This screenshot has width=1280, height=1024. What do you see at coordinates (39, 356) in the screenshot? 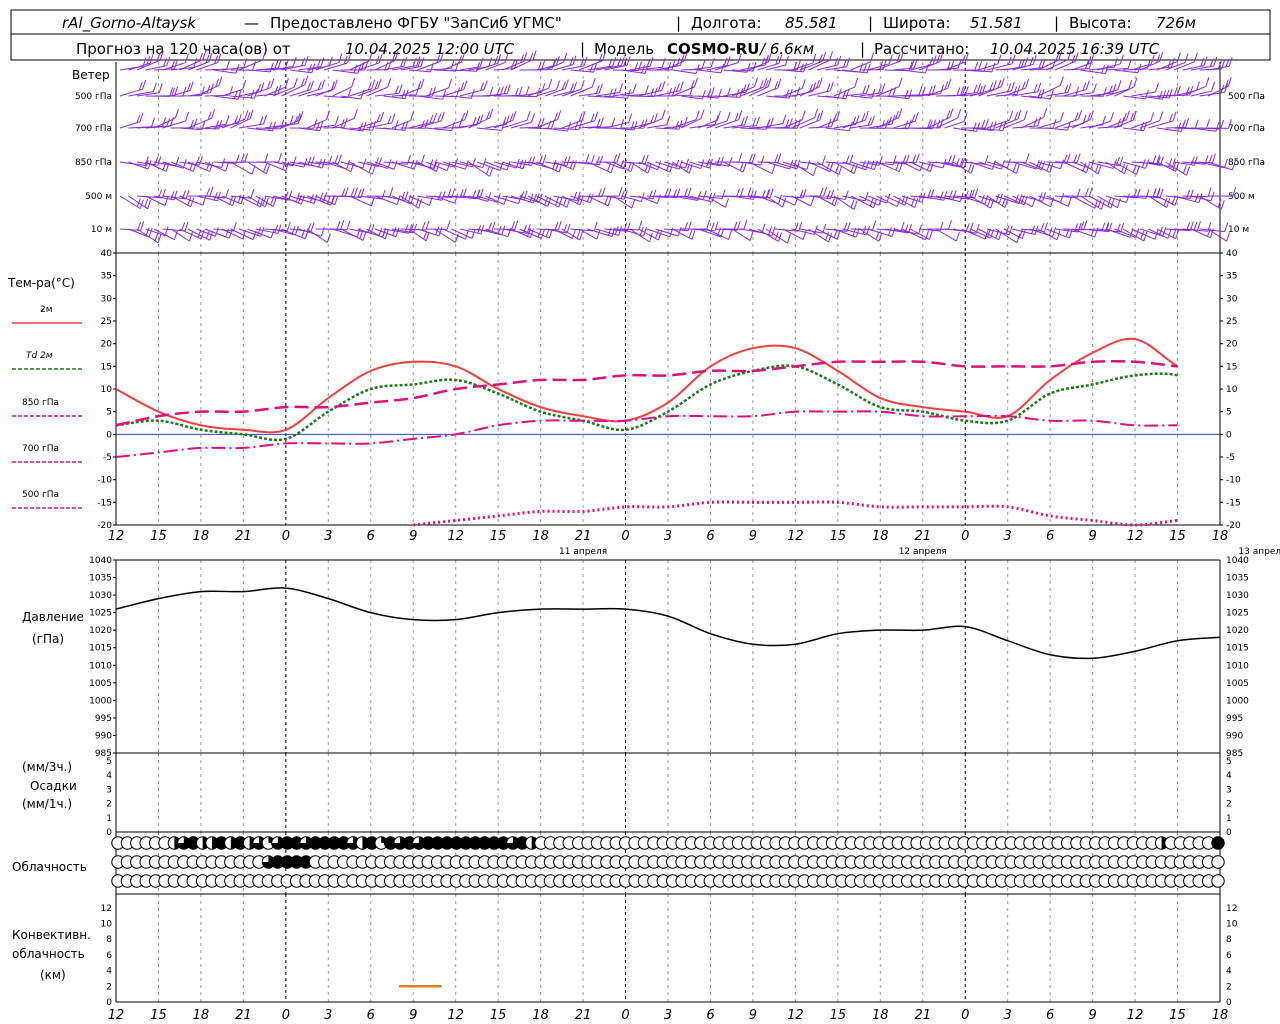
I see `legend-label-td2m: Td 2м` at bounding box center [39, 356].